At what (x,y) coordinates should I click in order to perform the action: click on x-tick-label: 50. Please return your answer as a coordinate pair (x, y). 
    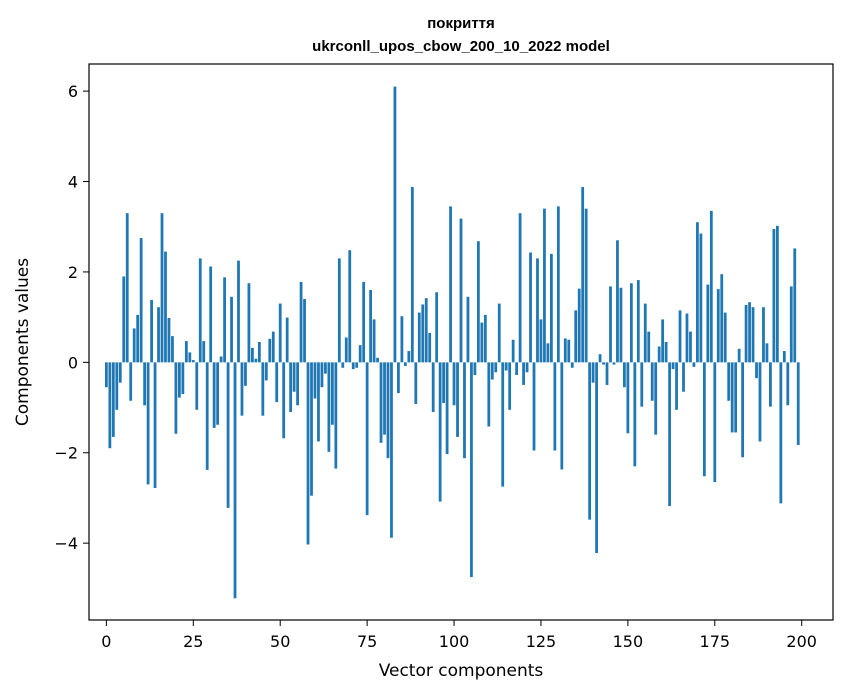
    Looking at the image, I should click on (280, 641).